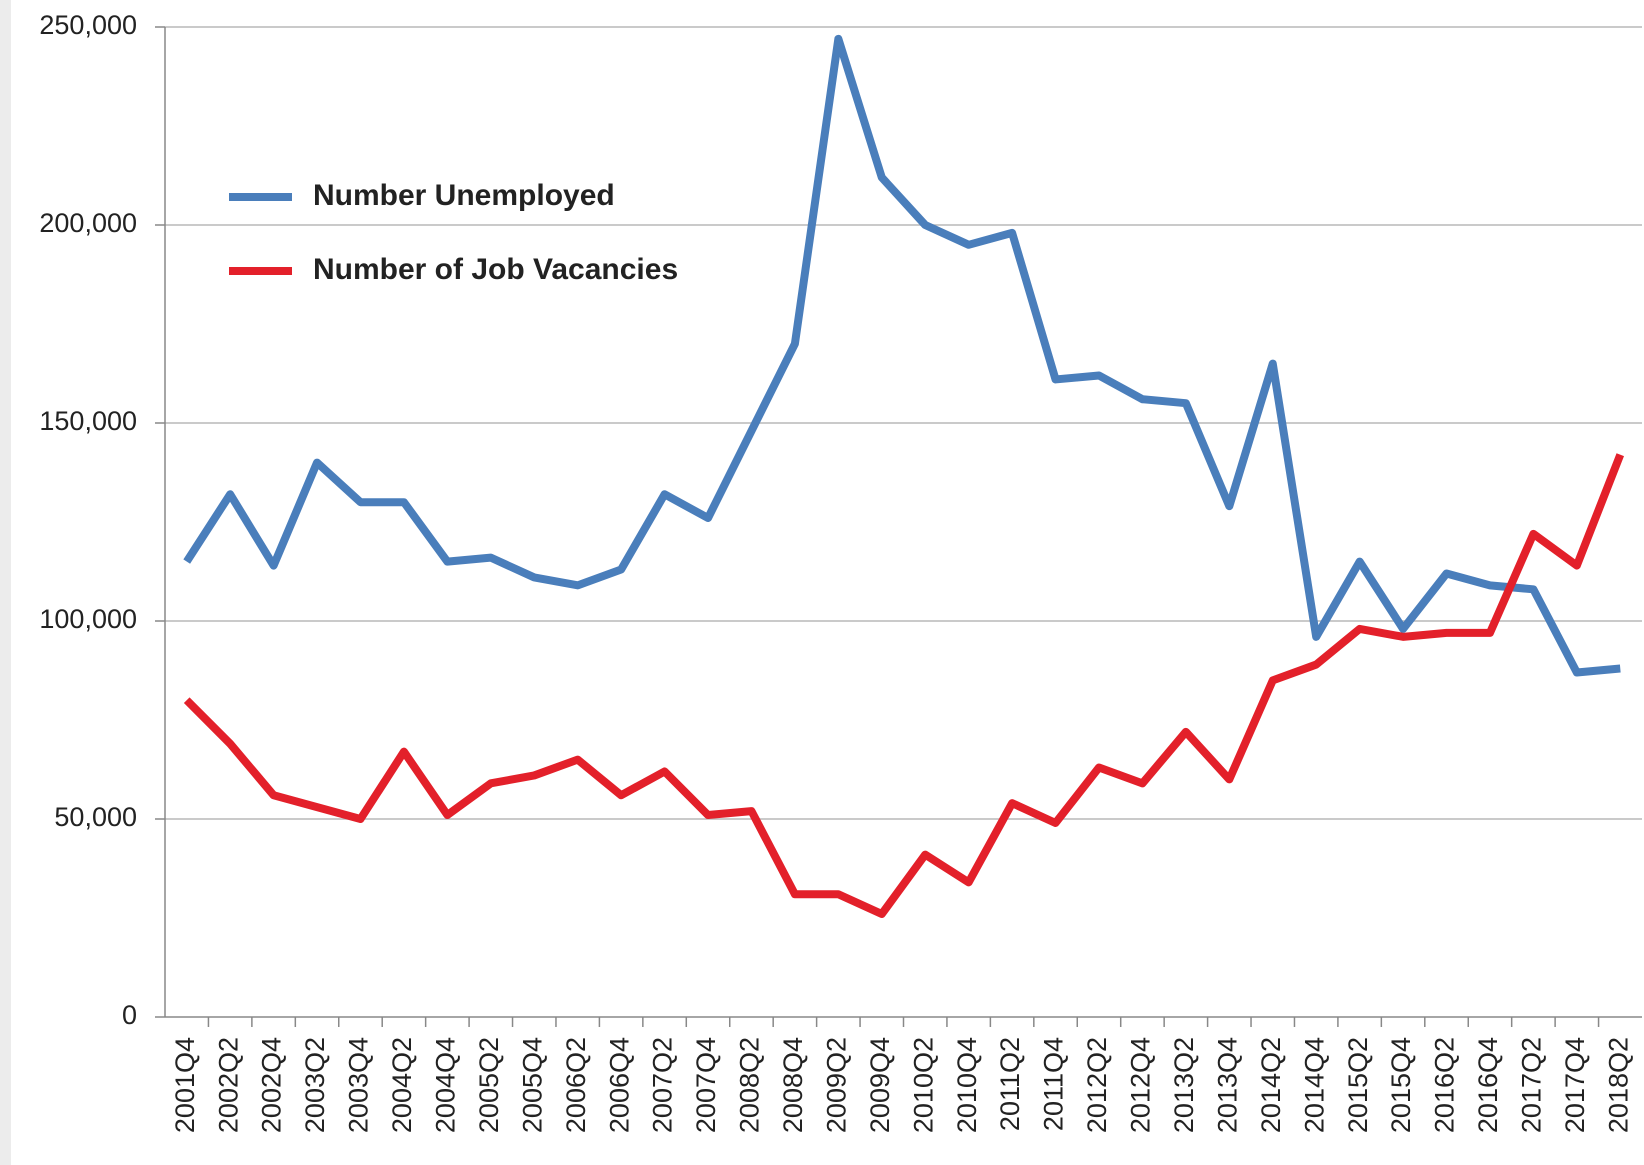 The width and height of the screenshot is (1644, 1165). What do you see at coordinates (359, 1085) in the screenshot?
I see `x-tick-label: 2003Q4` at bounding box center [359, 1085].